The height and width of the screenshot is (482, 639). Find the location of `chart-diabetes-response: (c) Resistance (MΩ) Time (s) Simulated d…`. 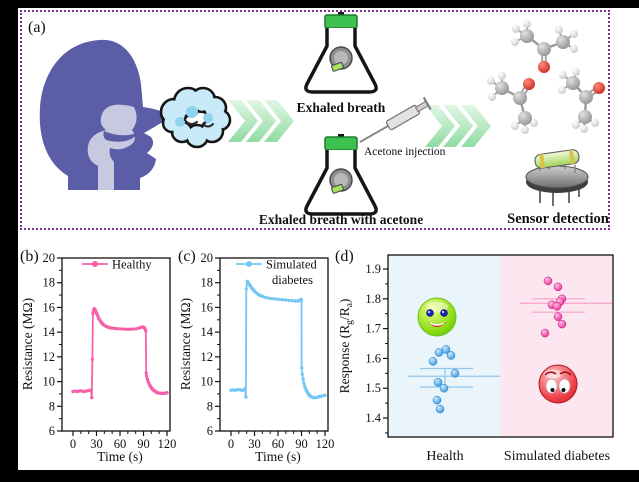

chart-diabetes-response: (c) Resistance (MΩ) Time (s) Simulated d… is located at coordinates (256, 356).